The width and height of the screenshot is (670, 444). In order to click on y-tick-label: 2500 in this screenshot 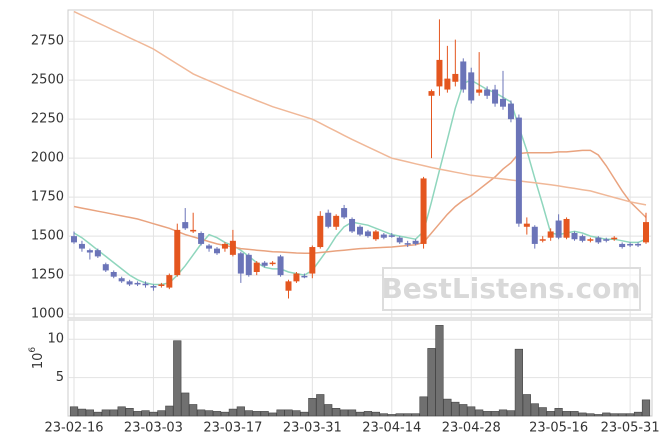, I will do `click(47, 80)`.